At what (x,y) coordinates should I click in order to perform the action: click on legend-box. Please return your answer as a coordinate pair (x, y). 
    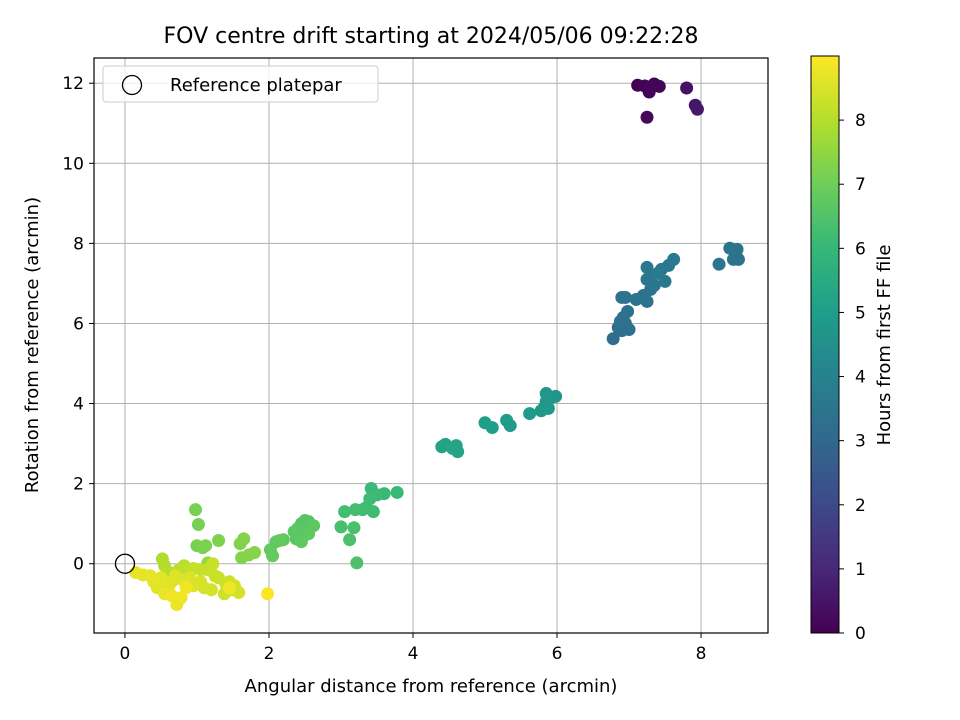
    Looking at the image, I should click on (240, 84).